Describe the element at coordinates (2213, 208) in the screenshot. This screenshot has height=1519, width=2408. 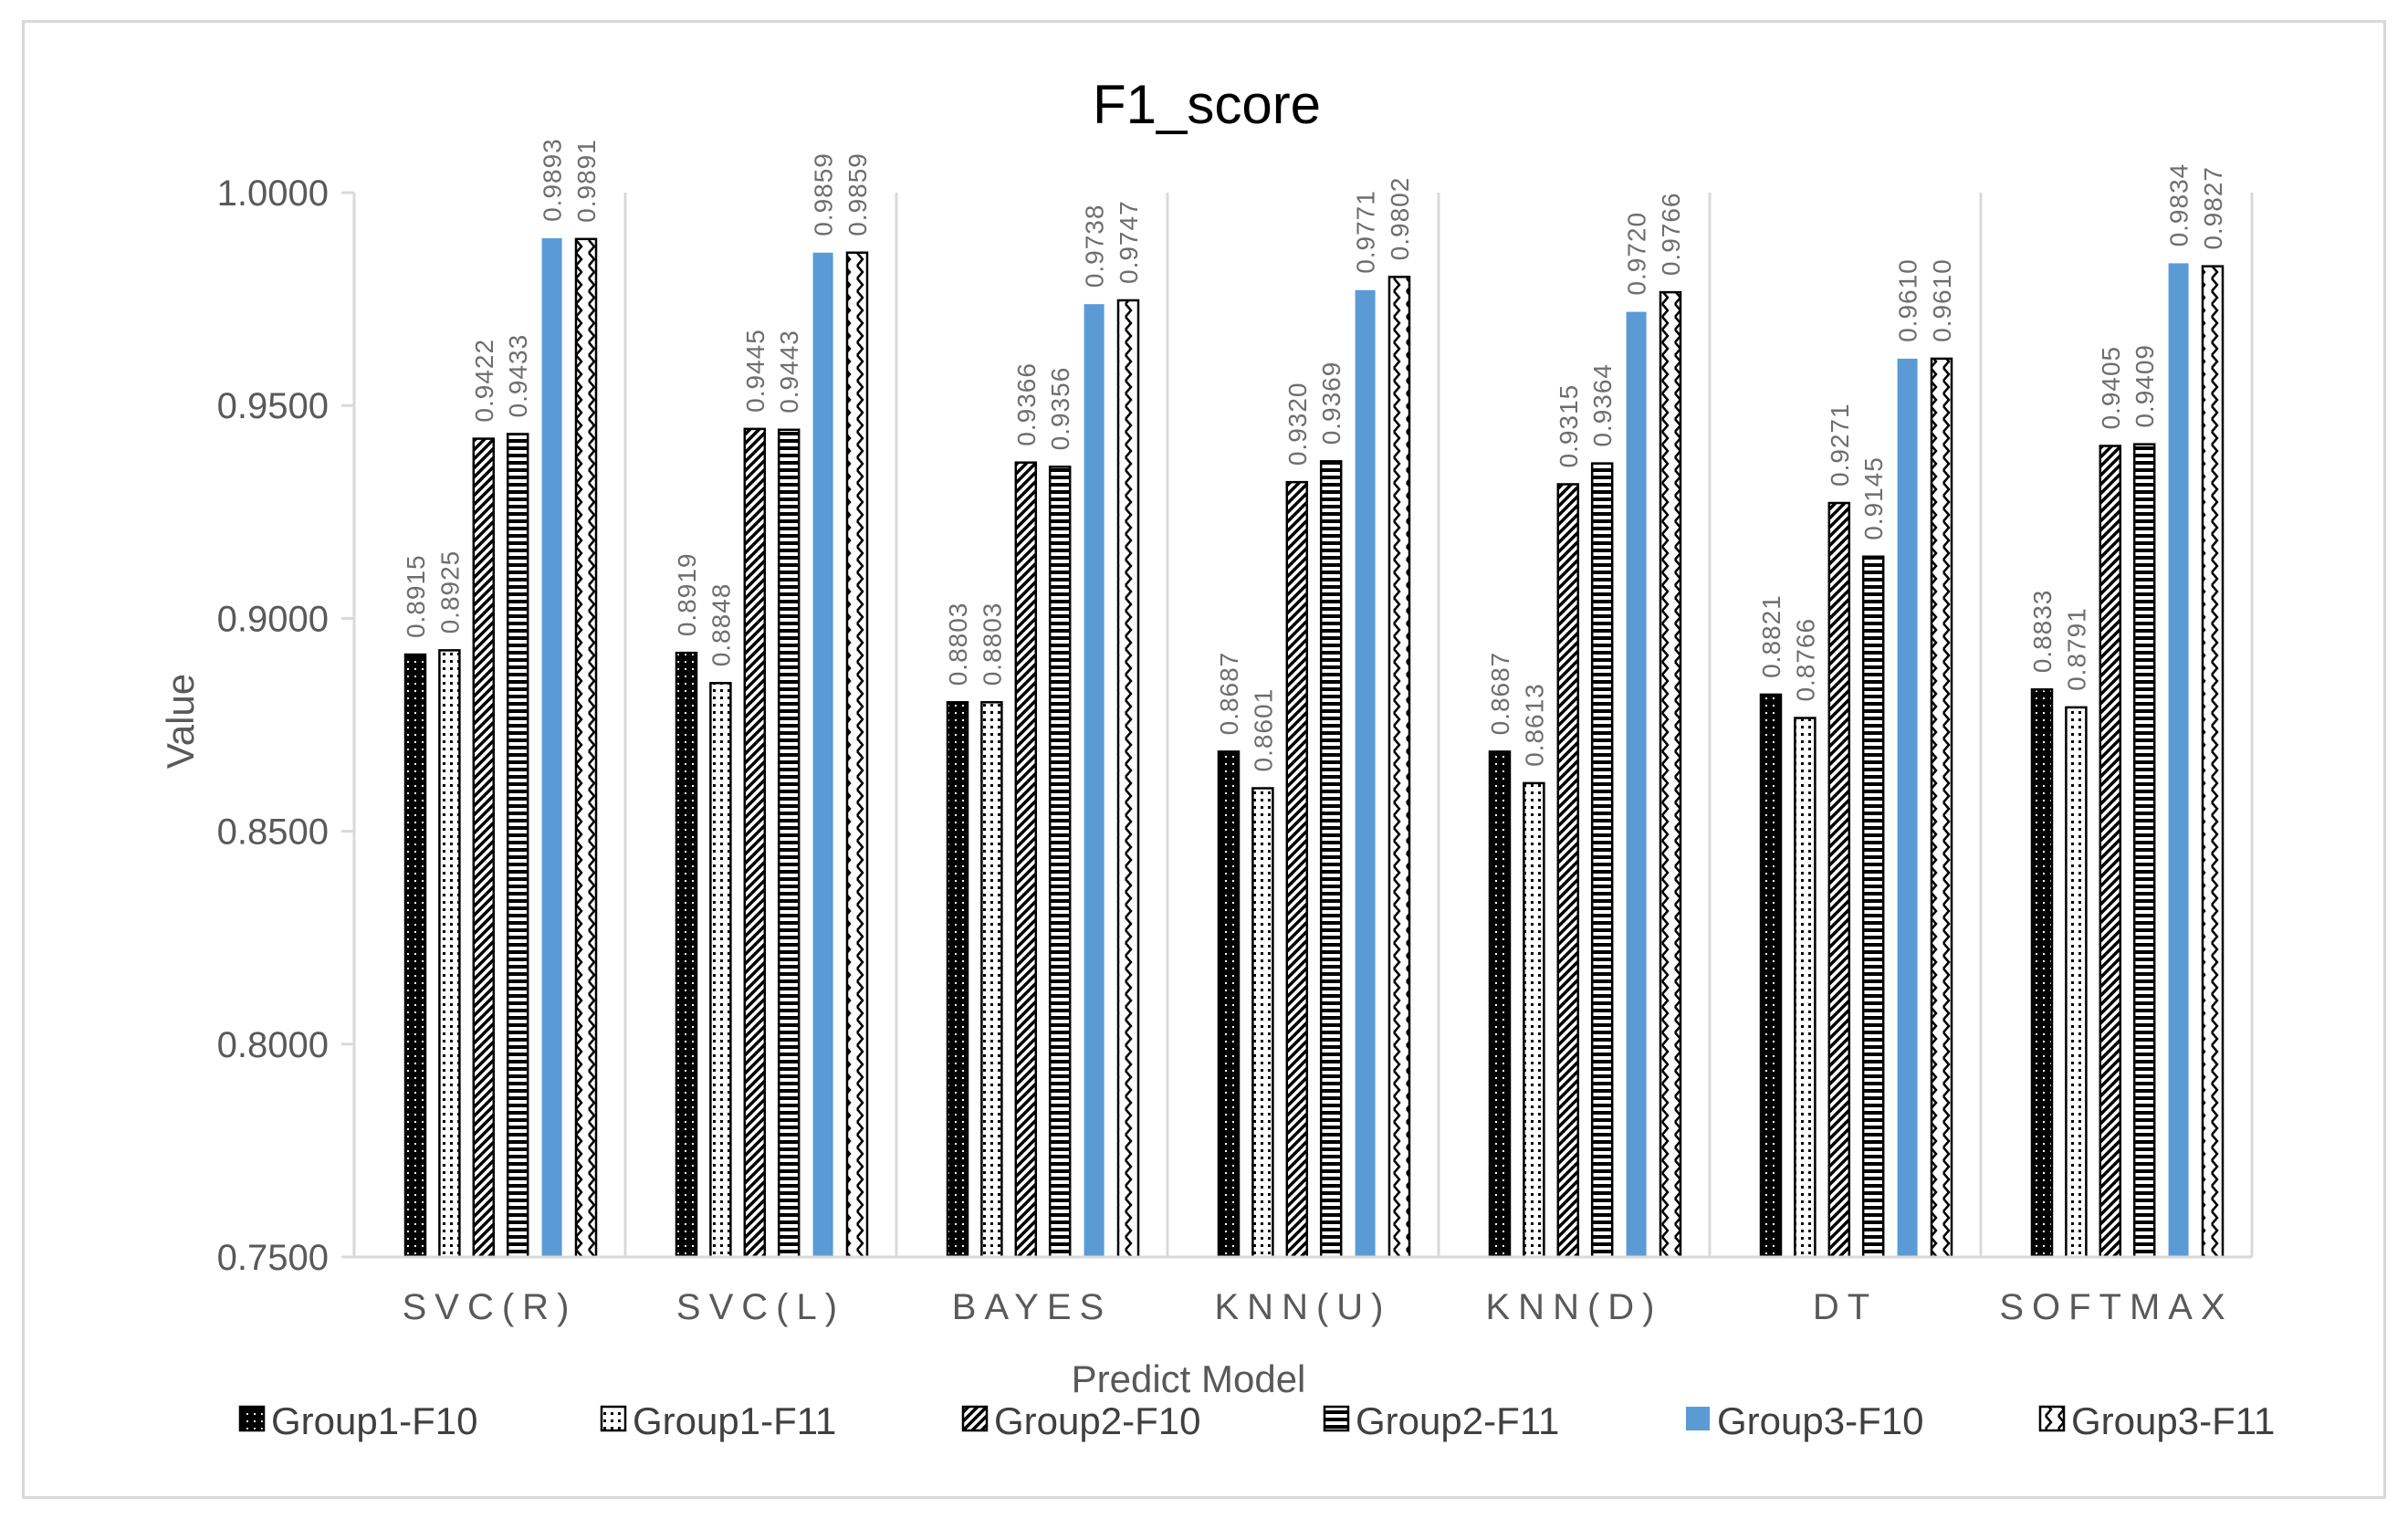
I see `data-label: 0.9827` at that location.